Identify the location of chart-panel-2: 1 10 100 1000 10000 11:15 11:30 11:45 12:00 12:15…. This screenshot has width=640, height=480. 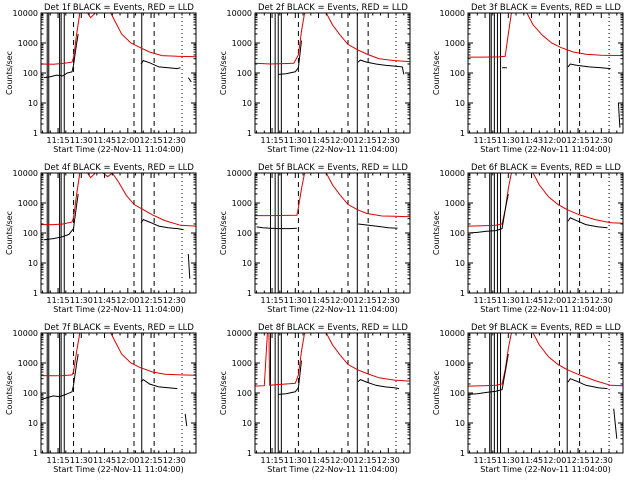
(315, 78).